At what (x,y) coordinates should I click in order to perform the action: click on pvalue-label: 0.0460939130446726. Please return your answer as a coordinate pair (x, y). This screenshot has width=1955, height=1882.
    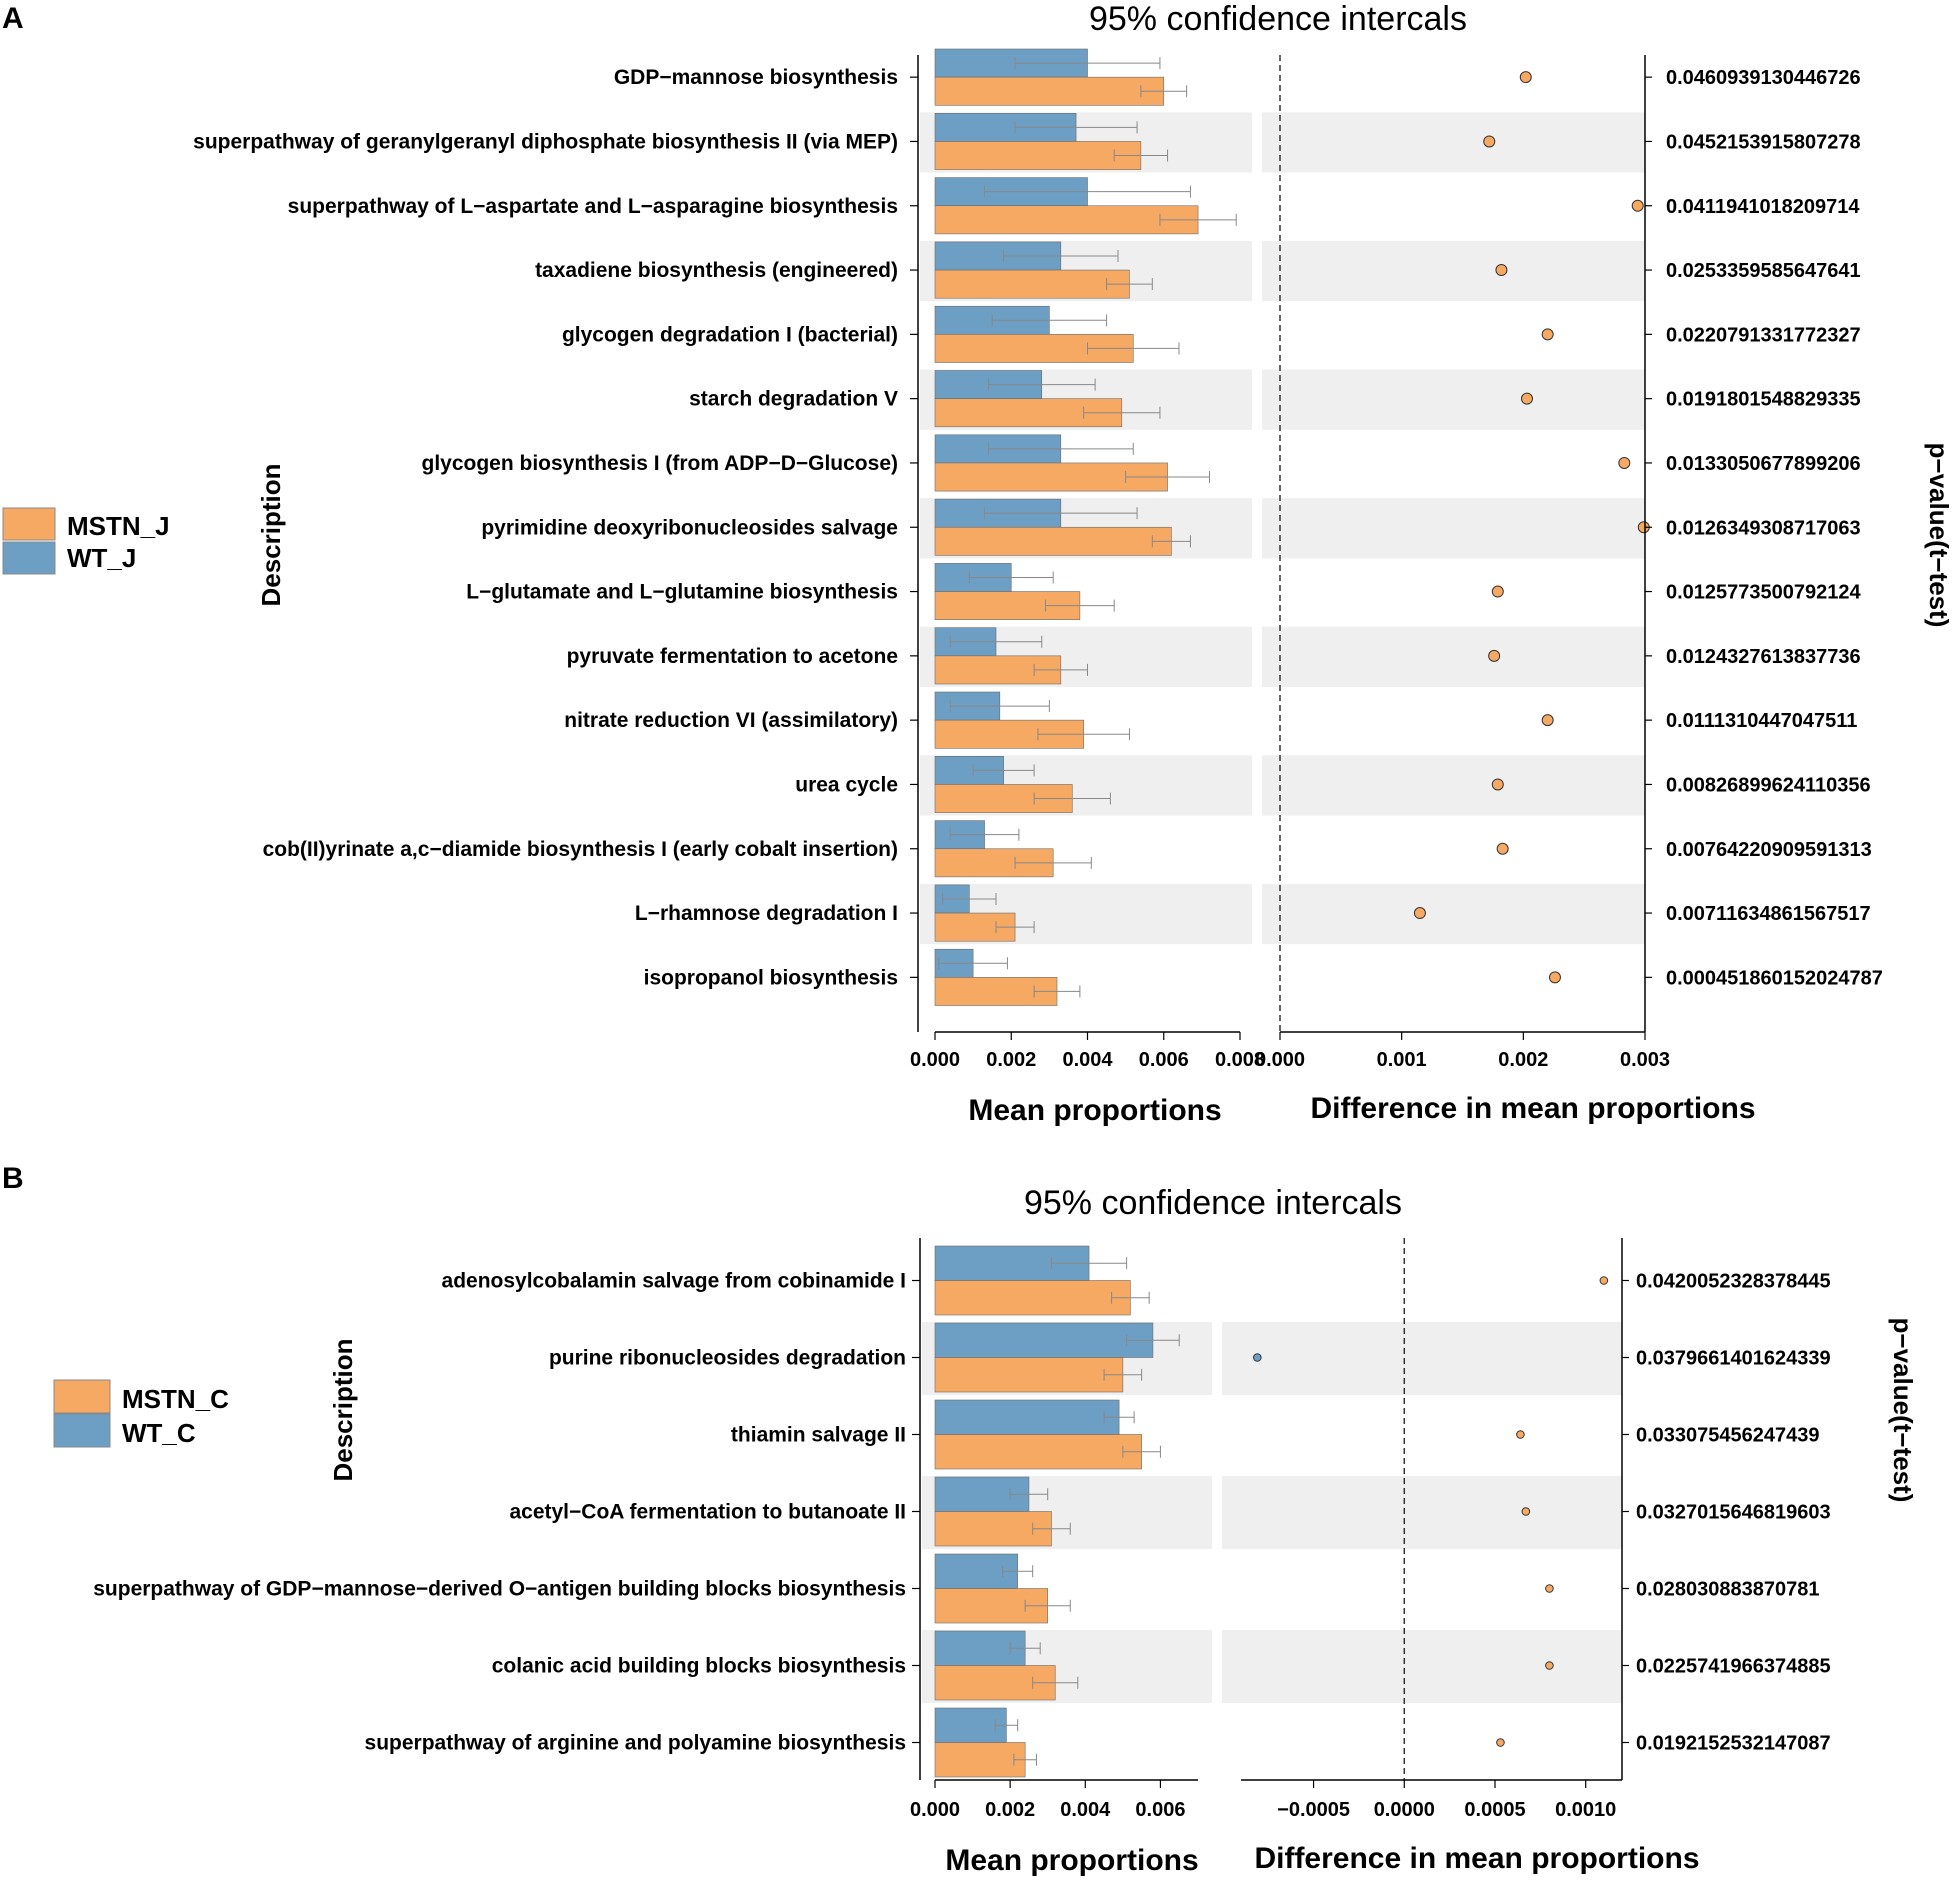
    Looking at the image, I should click on (1763, 78).